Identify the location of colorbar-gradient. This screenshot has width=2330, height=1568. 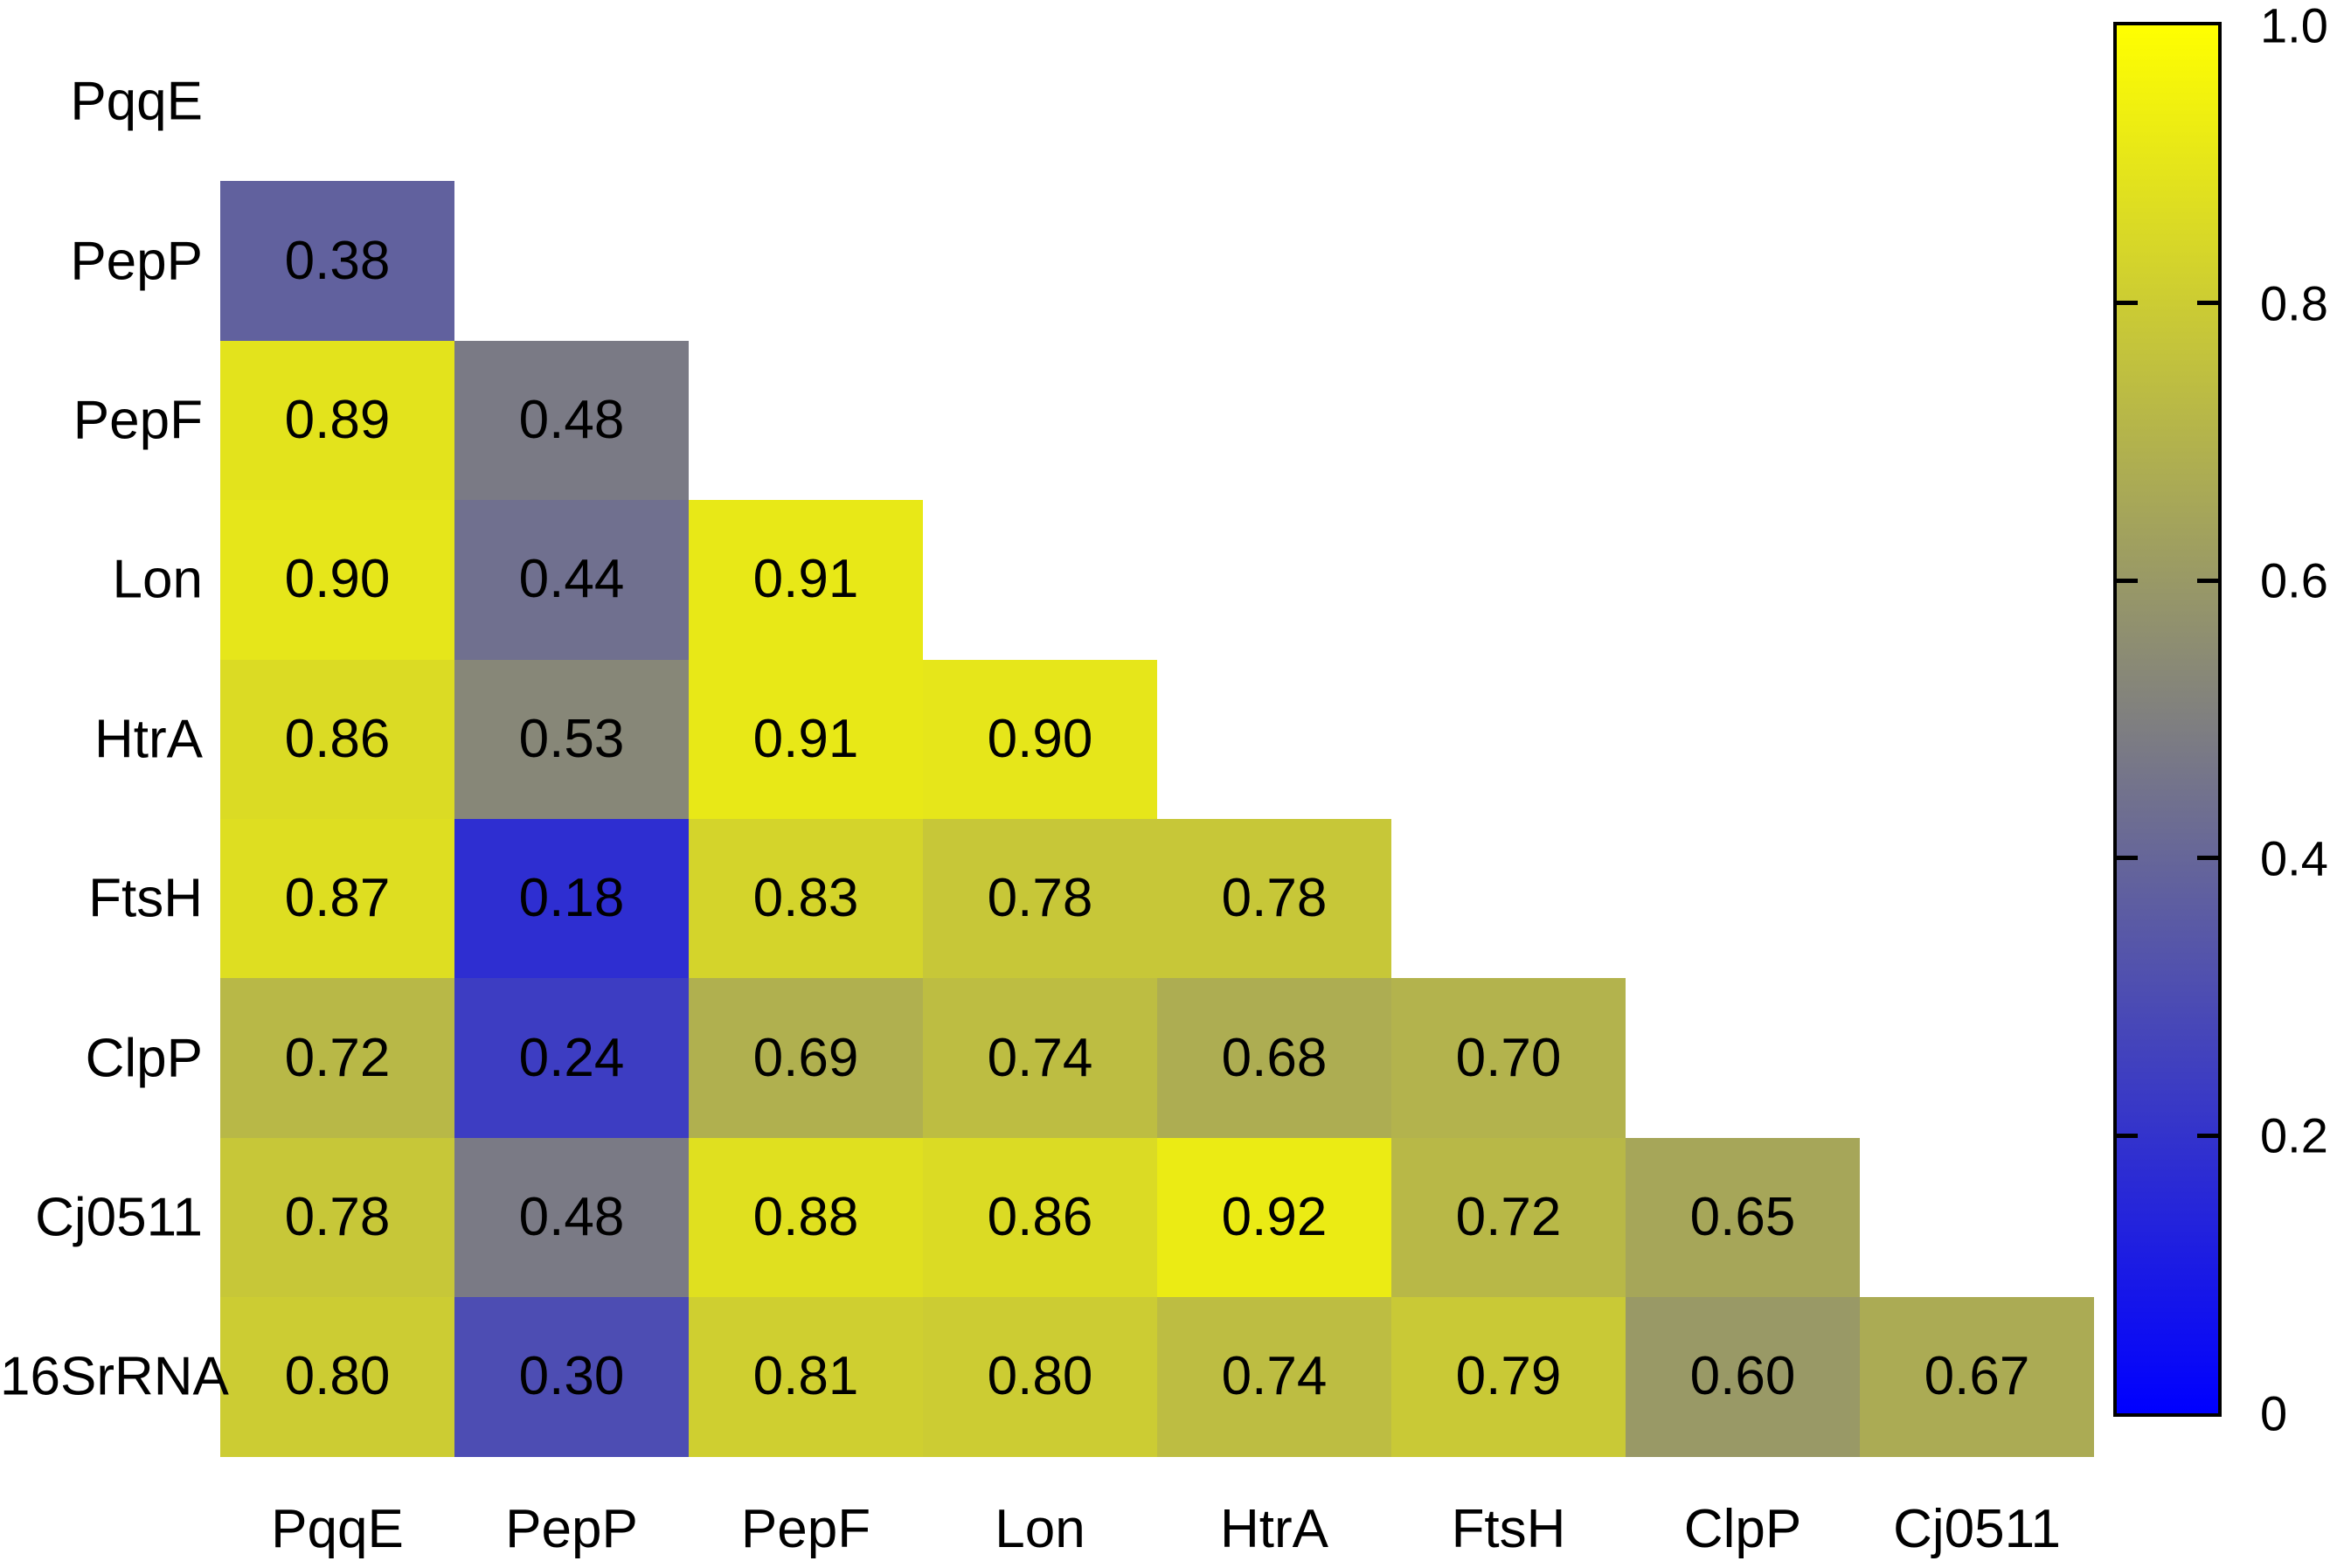
(2167, 719).